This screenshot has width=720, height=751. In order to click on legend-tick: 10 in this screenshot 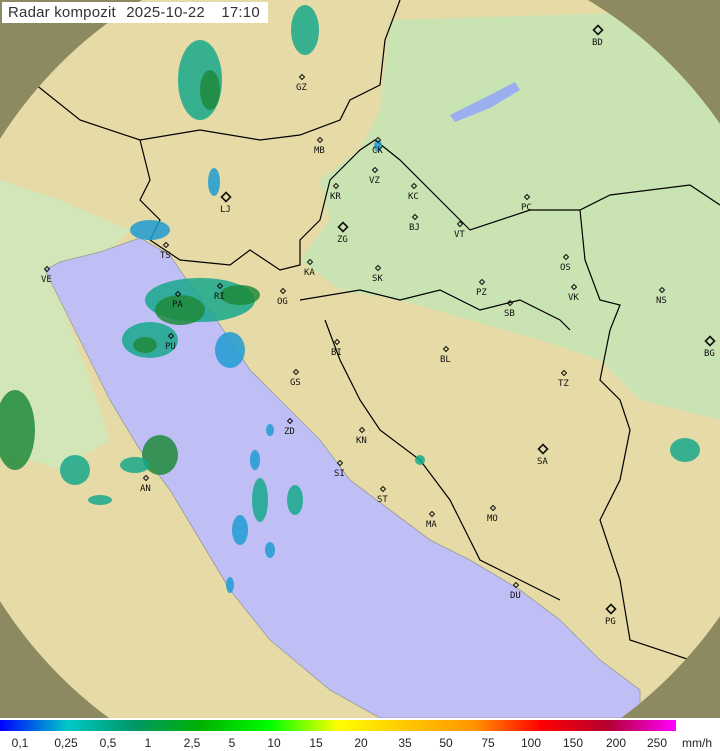, I will do `click(274, 743)`.